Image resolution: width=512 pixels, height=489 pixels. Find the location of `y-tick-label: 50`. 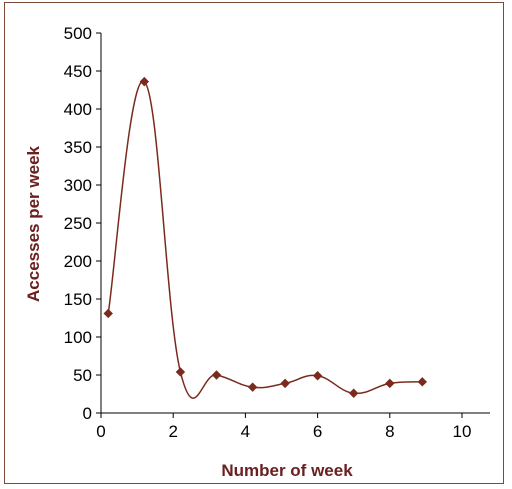

y-tick-label: 50 is located at coordinates (82, 375).